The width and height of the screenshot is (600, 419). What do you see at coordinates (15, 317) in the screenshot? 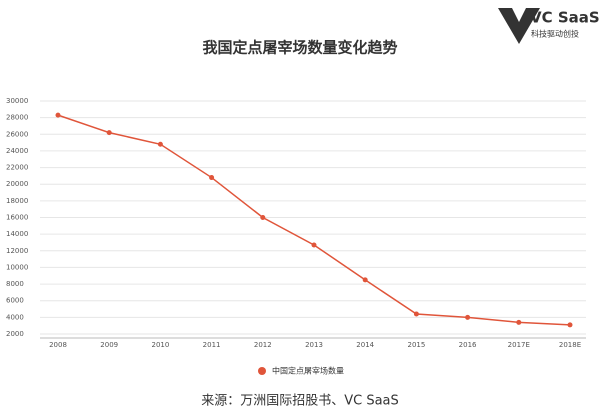
I see `y-tick-label: 4000` at bounding box center [15, 317].